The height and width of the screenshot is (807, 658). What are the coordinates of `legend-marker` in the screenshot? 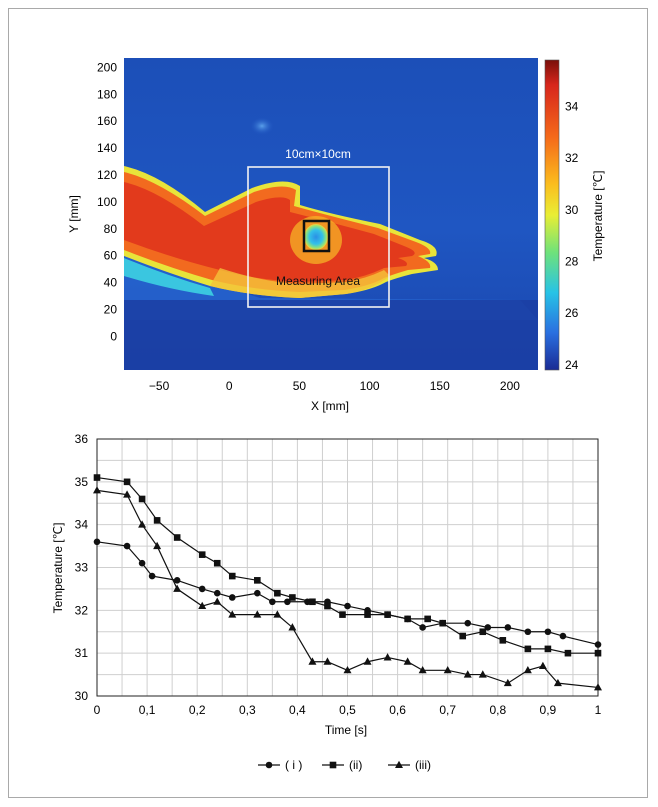 It's located at (333, 765).